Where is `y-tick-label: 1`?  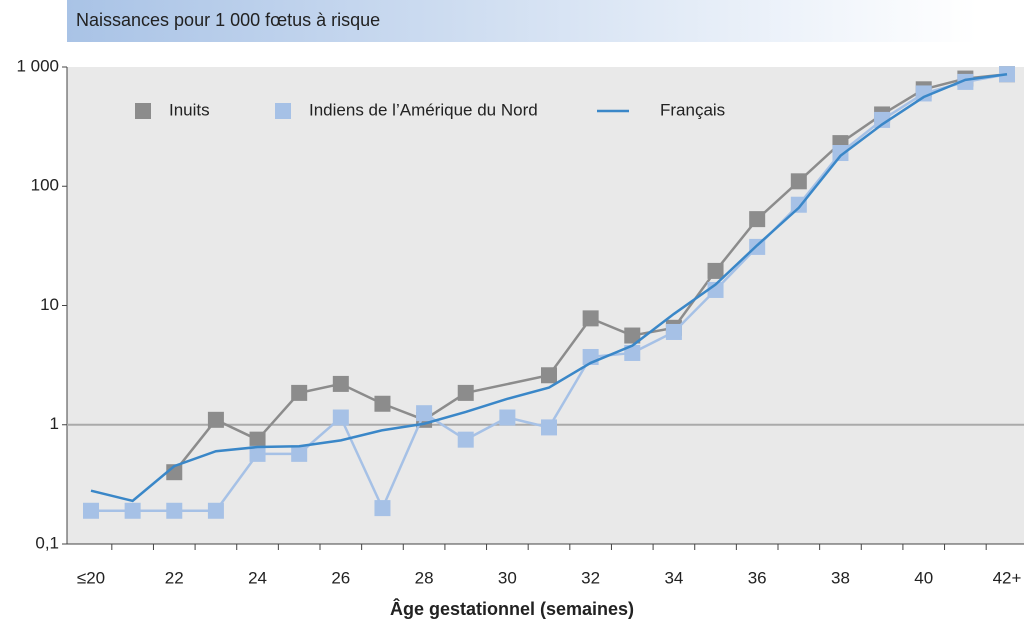 y-tick-label: 1 is located at coordinates (54, 423).